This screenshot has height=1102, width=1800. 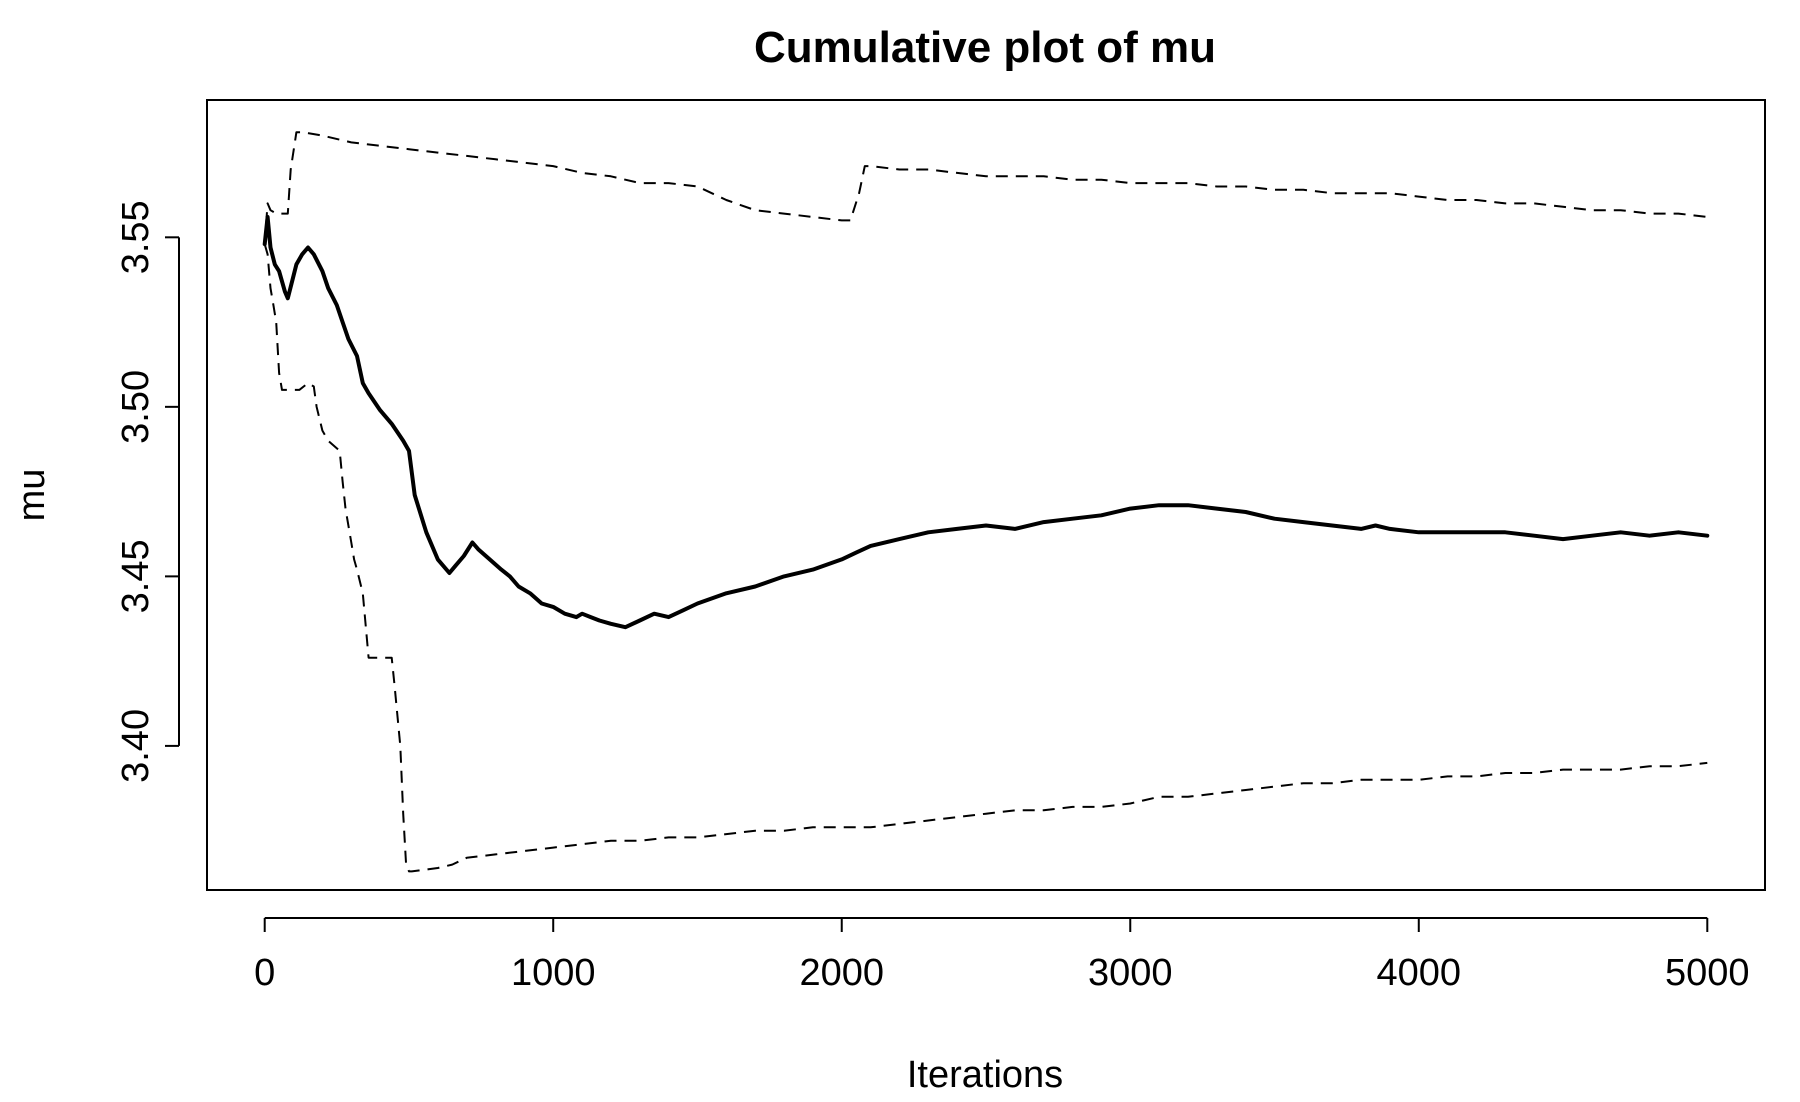 I want to click on y-tick-label: 3.50, so click(x=136, y=407).